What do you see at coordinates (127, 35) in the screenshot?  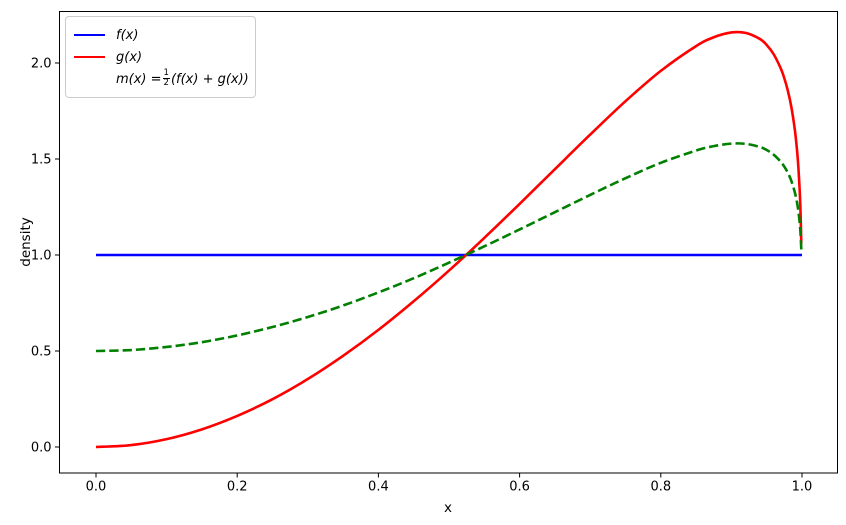 I see `legend-label-f: f(x)` at bounding box center [127, 35].